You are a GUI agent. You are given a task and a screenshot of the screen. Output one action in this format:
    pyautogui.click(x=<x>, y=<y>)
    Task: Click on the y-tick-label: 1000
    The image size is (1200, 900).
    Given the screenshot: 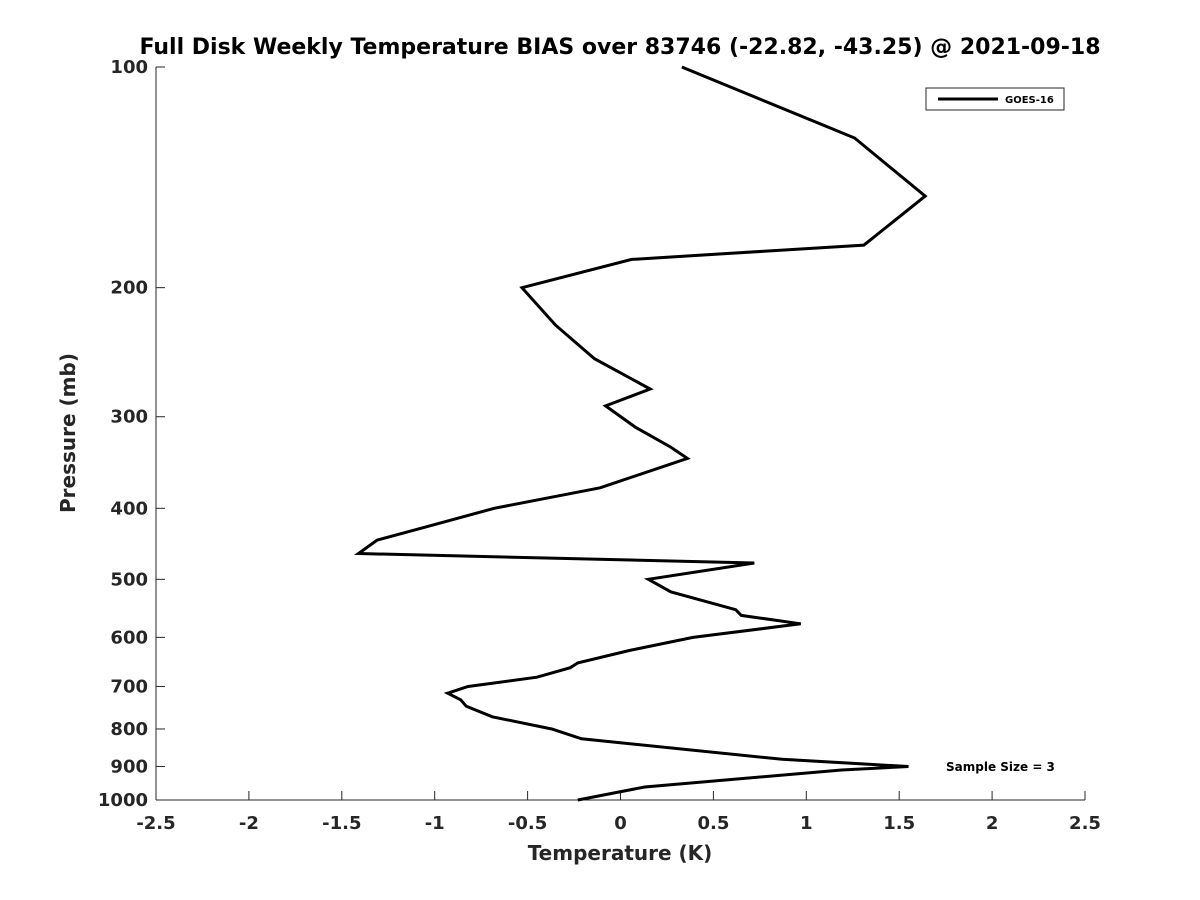 What is the action you would take?
    pyautogui.click(x=123, y=800)
    